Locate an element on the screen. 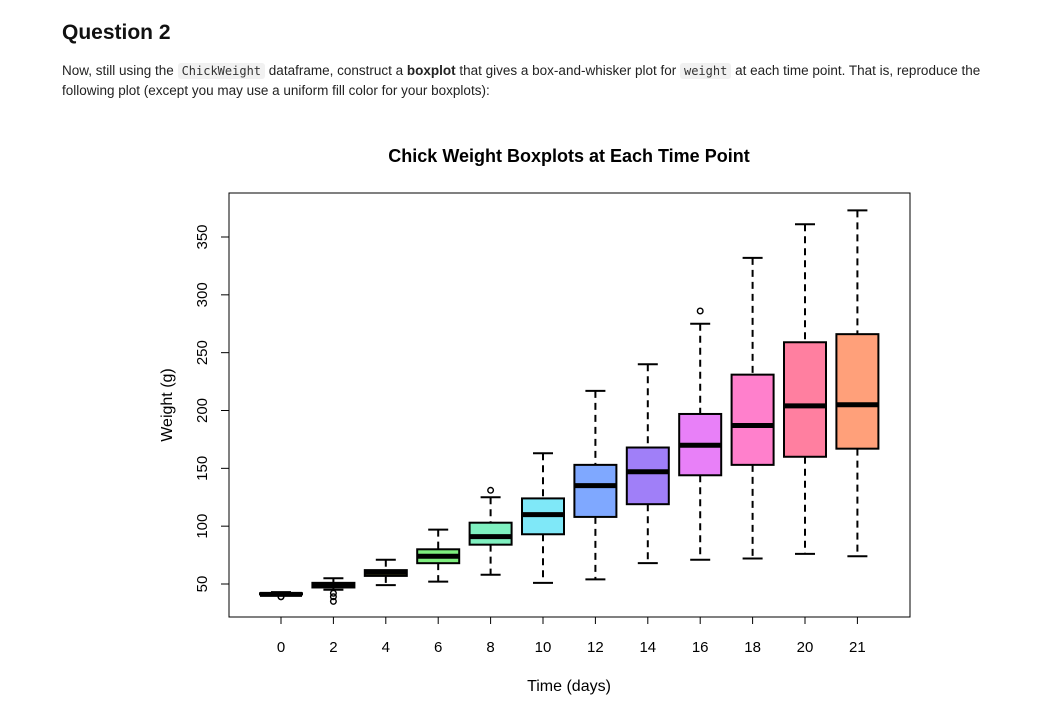 This screenshot has height=702, width=1058. code-chickweight: ChickWeight is located at coordinates (221, 71).